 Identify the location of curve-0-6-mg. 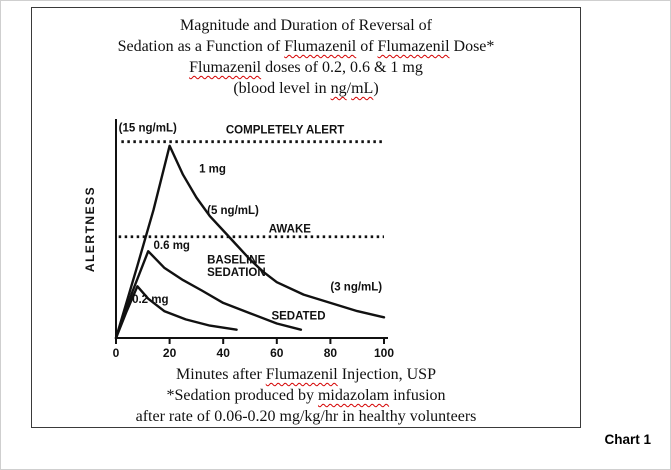
(208, 294).